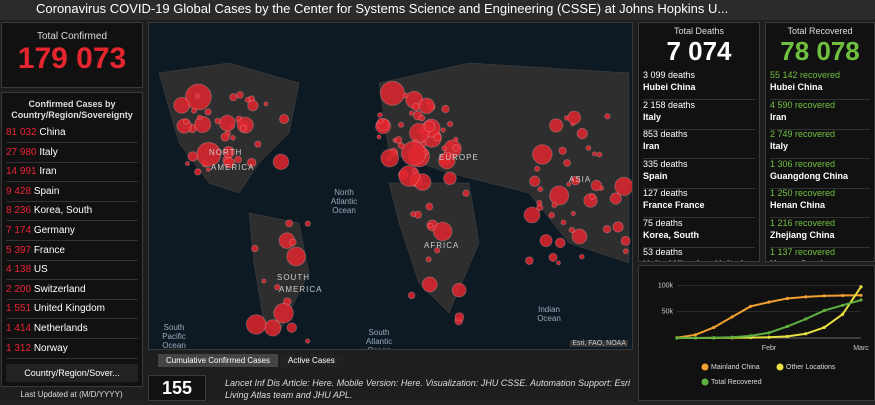 The height and width of the screenshot is (405, 875). I want to click on country-name: United Kingdom, so click(69, 309).